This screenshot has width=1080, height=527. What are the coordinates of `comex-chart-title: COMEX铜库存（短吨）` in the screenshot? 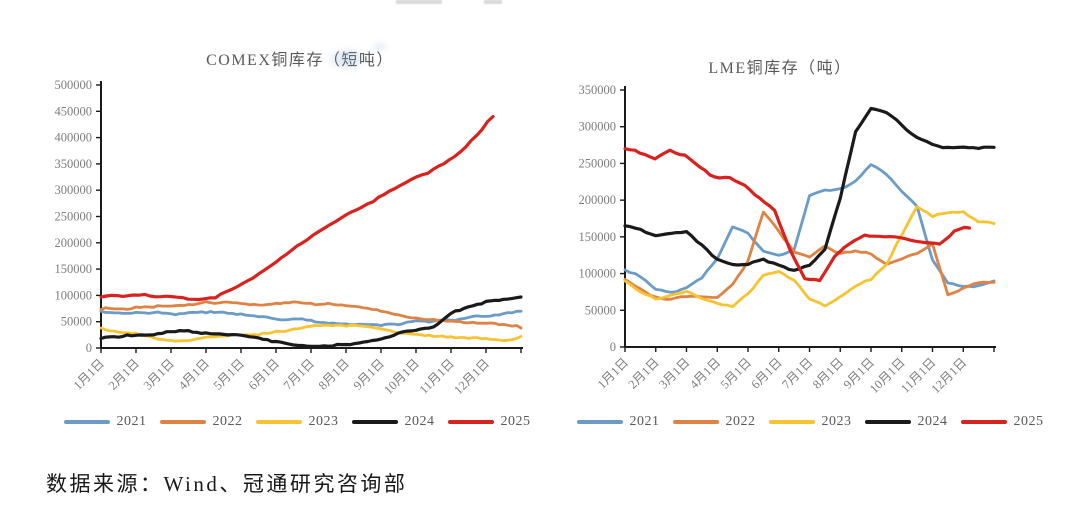 It's located at (300, 60).